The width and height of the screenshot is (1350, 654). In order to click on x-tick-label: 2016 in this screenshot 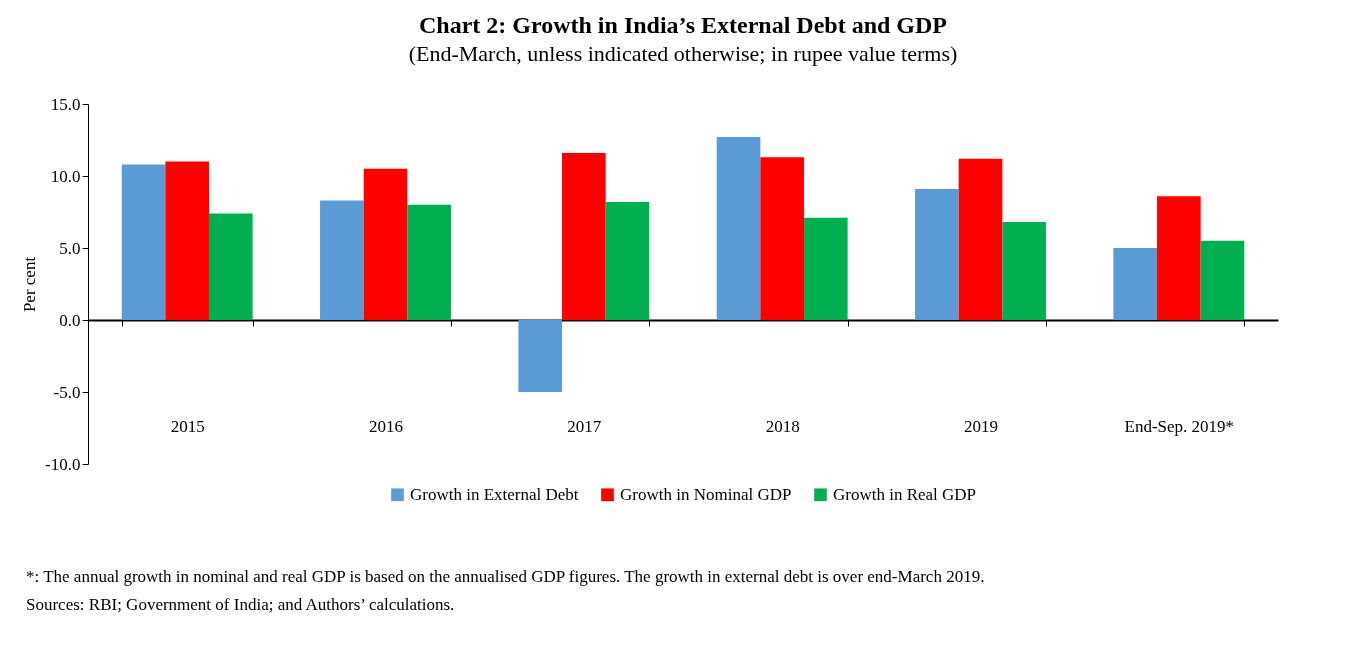, I will do `click(386, 426)`.